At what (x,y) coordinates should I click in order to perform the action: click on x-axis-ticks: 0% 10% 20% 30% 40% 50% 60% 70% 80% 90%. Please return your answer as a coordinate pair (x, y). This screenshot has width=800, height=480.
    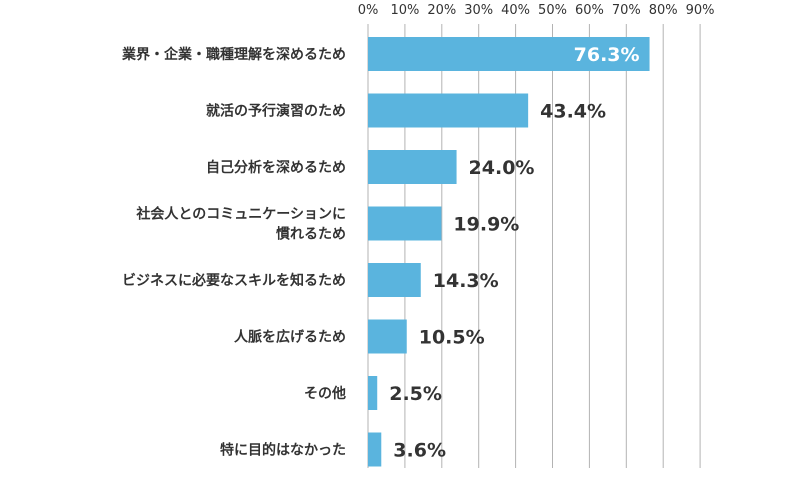
    Looking at the image, I should click on (536, 10).